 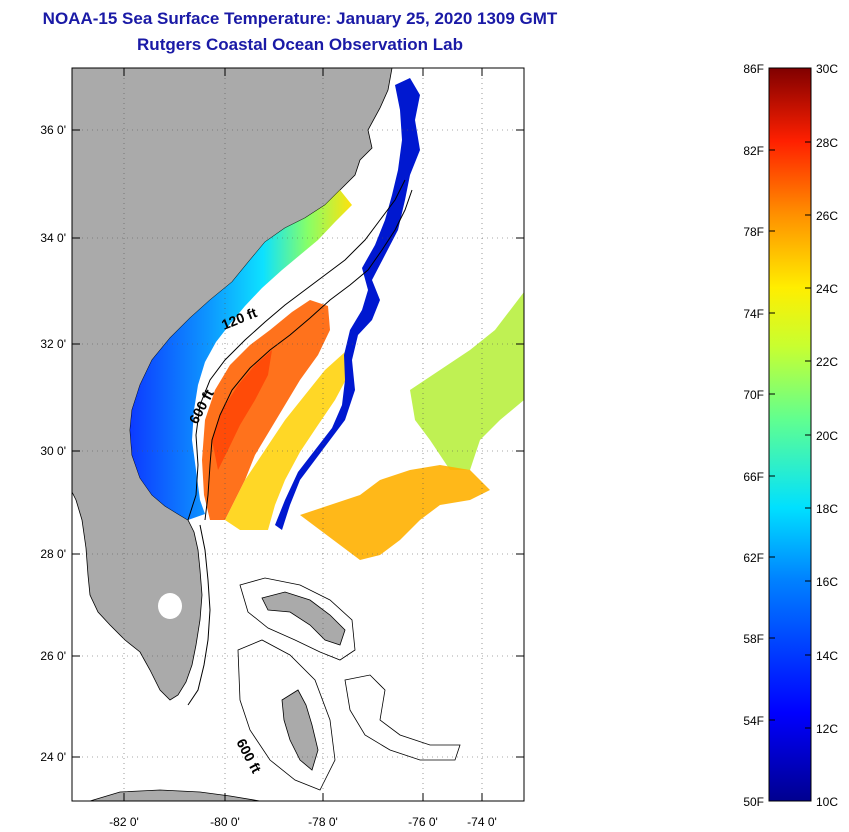 What do you see at coordinates (753, 558) in the screenshot?
I see `colorbar-f-62: 62F` at bounding box center [753, 558].